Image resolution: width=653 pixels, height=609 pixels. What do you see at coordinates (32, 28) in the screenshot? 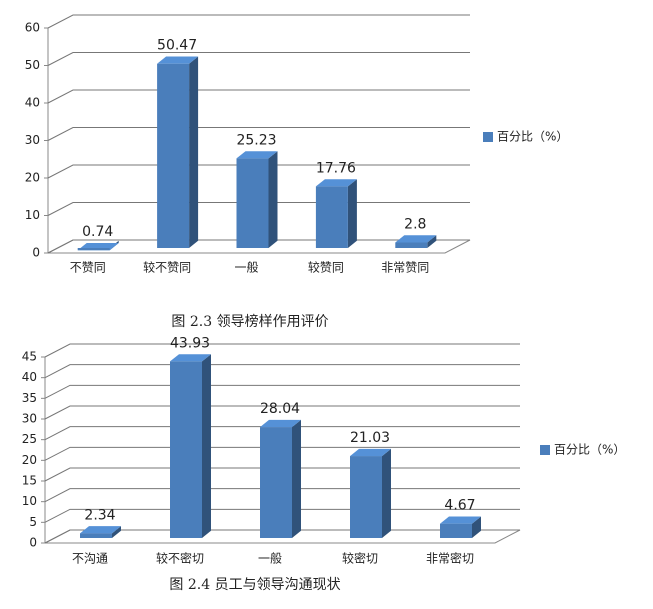
I see `y-tick-label: 60` at bounding box center [32, 28].